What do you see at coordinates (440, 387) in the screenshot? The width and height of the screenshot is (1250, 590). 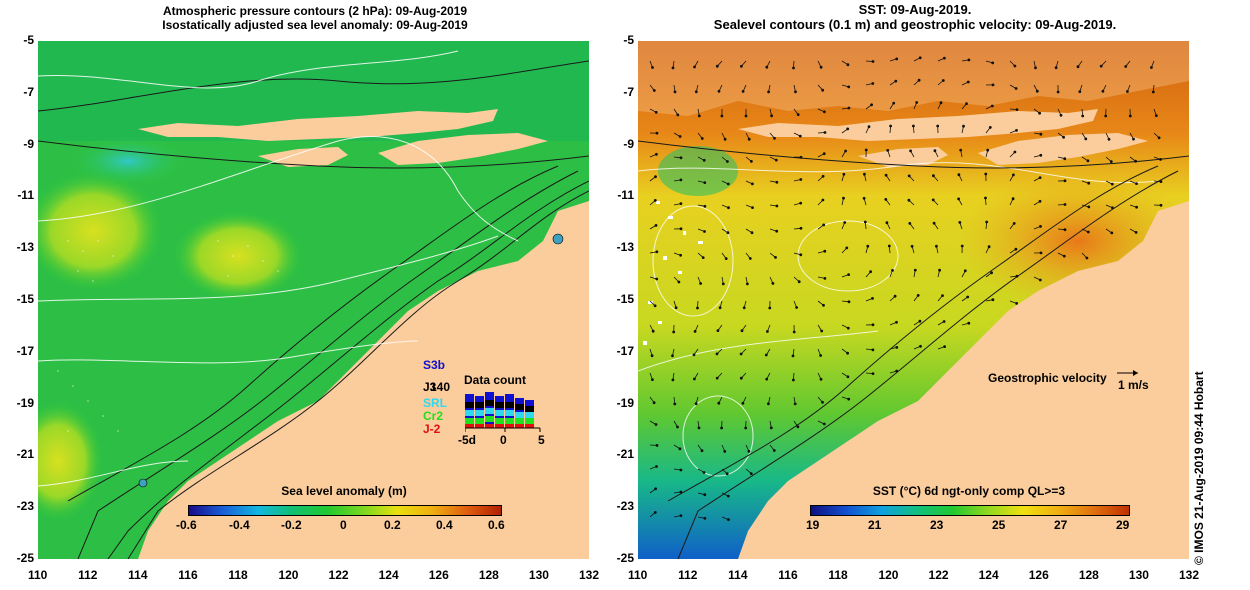 I see `data-count-value: 140` at bounding box center [440, 387].